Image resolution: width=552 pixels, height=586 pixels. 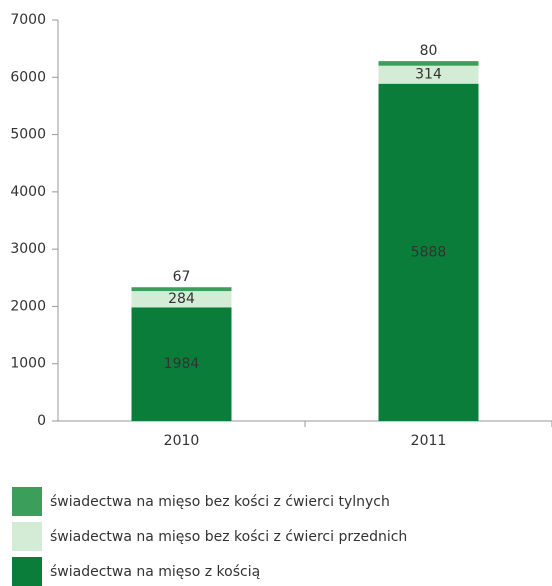 I want to click on y-tick-label: 2000, so click(x=28, y=306).